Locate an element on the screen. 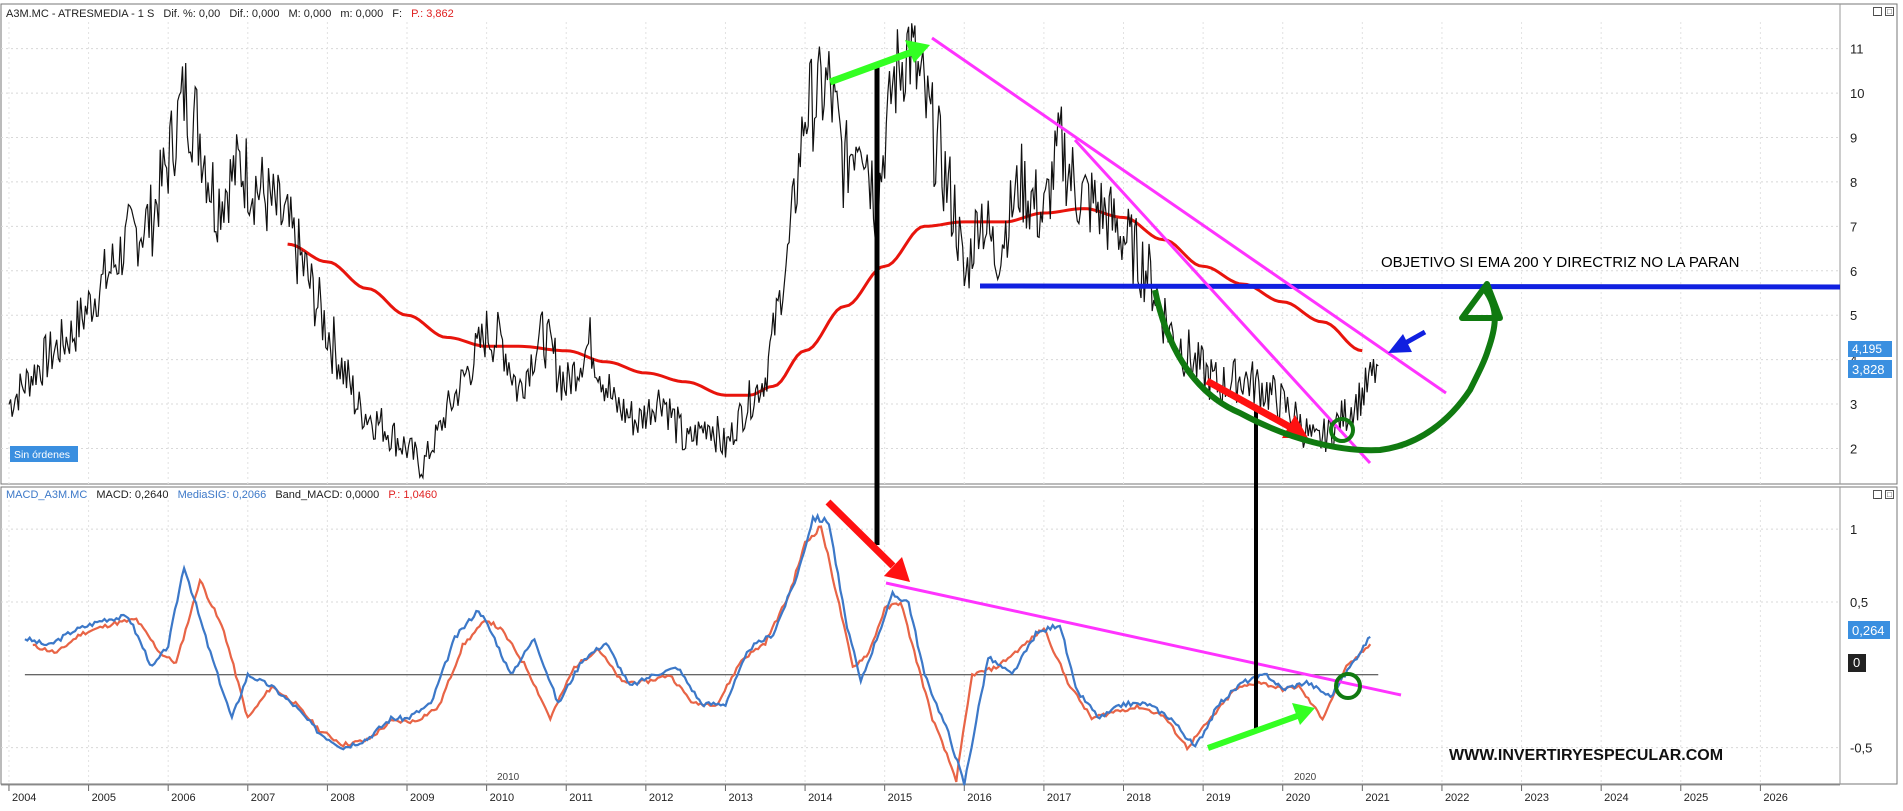 This screenshot has height=811, width=1903. price-panel-maximize-button: □ is located at coordinates (1889, 11).